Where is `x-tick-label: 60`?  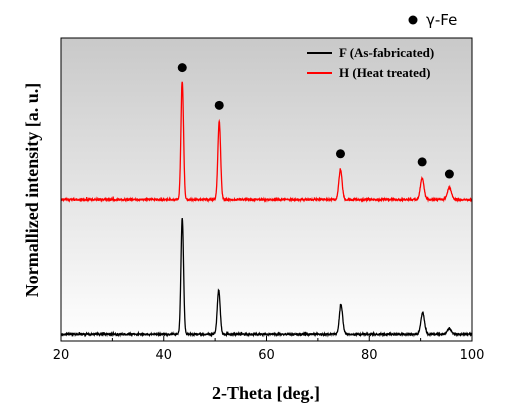 x-tick-label: 60 is located at coordinates (266, 355).